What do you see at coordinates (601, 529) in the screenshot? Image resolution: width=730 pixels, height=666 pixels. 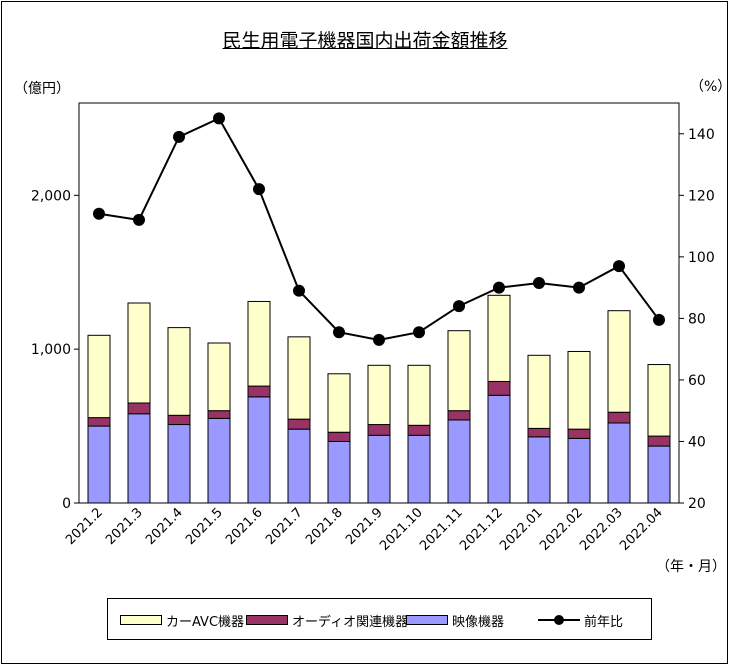 I see `x-axis-tick-label: 2022.03` at bounding box center [601, 529].